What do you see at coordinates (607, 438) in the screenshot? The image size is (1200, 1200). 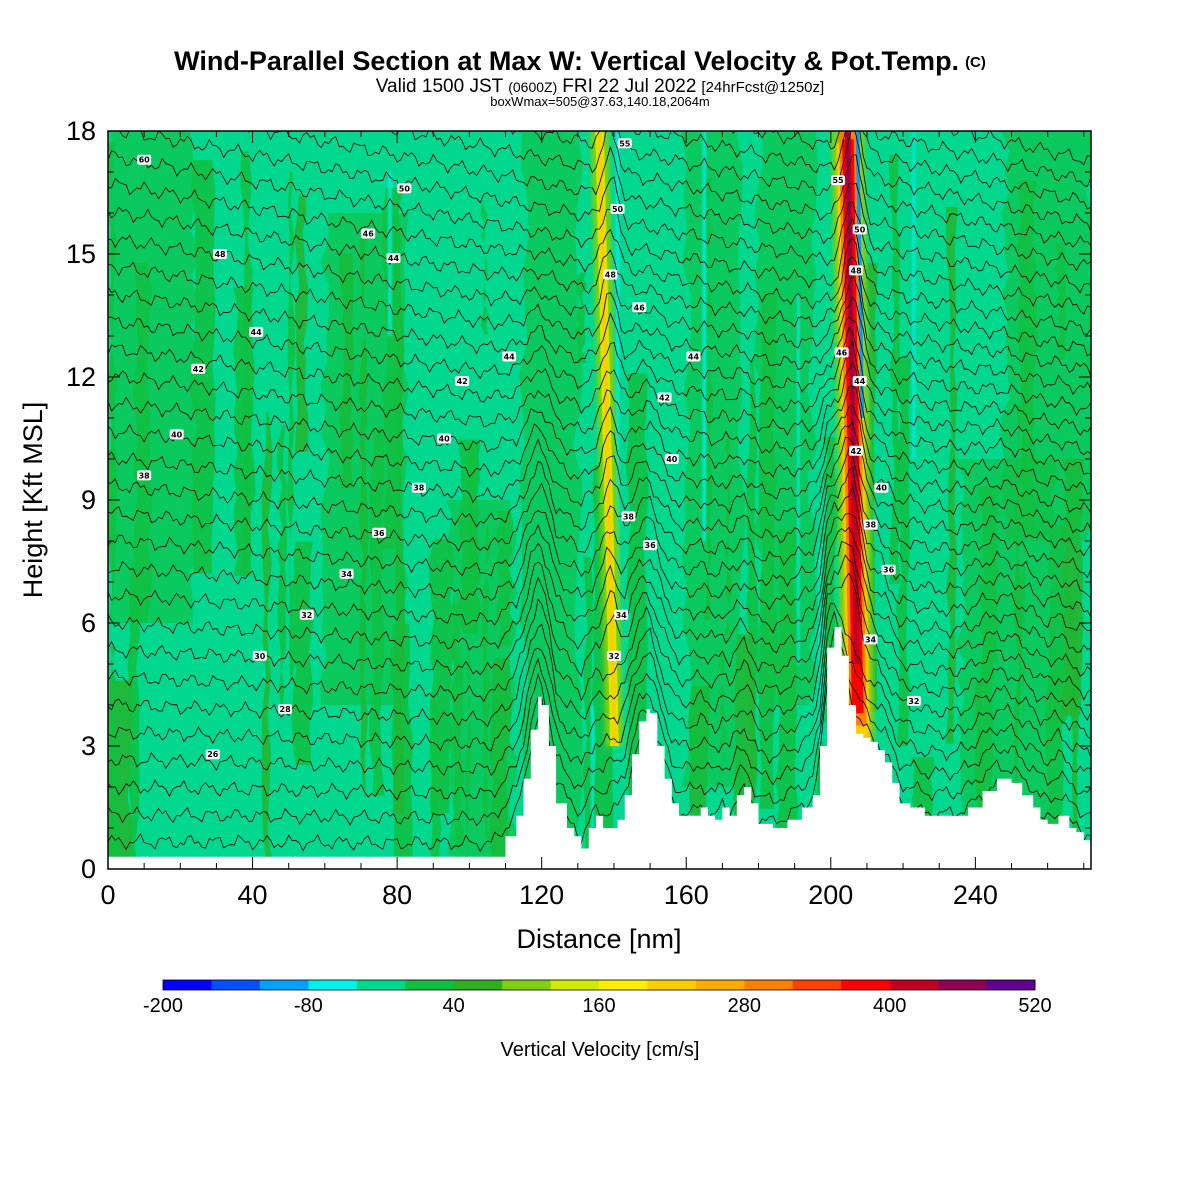 I see `updraft-west-core` at bounding box center [607, 438].